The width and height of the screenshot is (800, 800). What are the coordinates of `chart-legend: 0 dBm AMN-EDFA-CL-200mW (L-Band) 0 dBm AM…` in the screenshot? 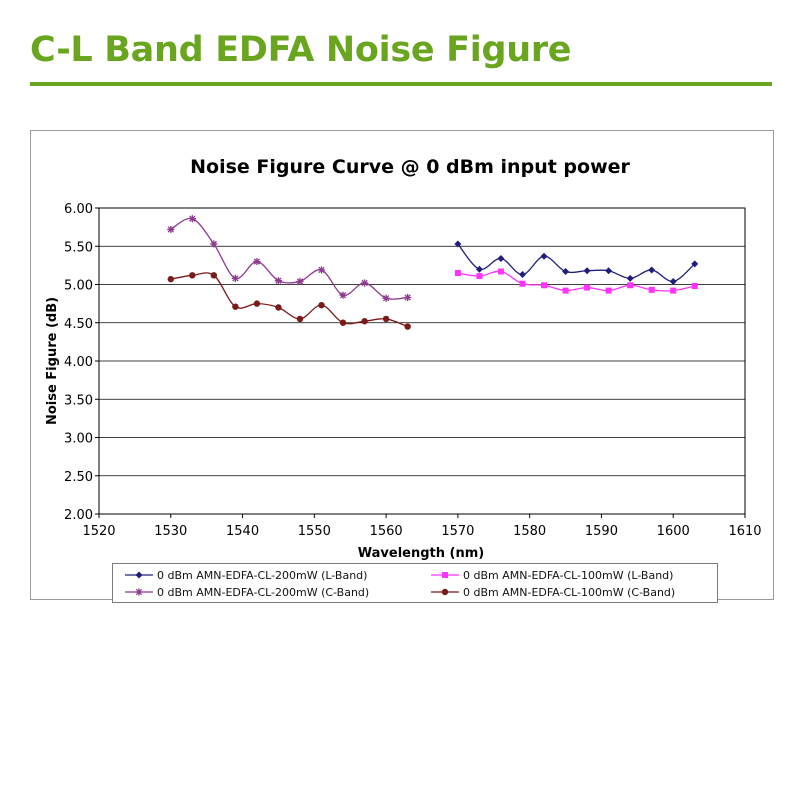 It's located at (415, 583).